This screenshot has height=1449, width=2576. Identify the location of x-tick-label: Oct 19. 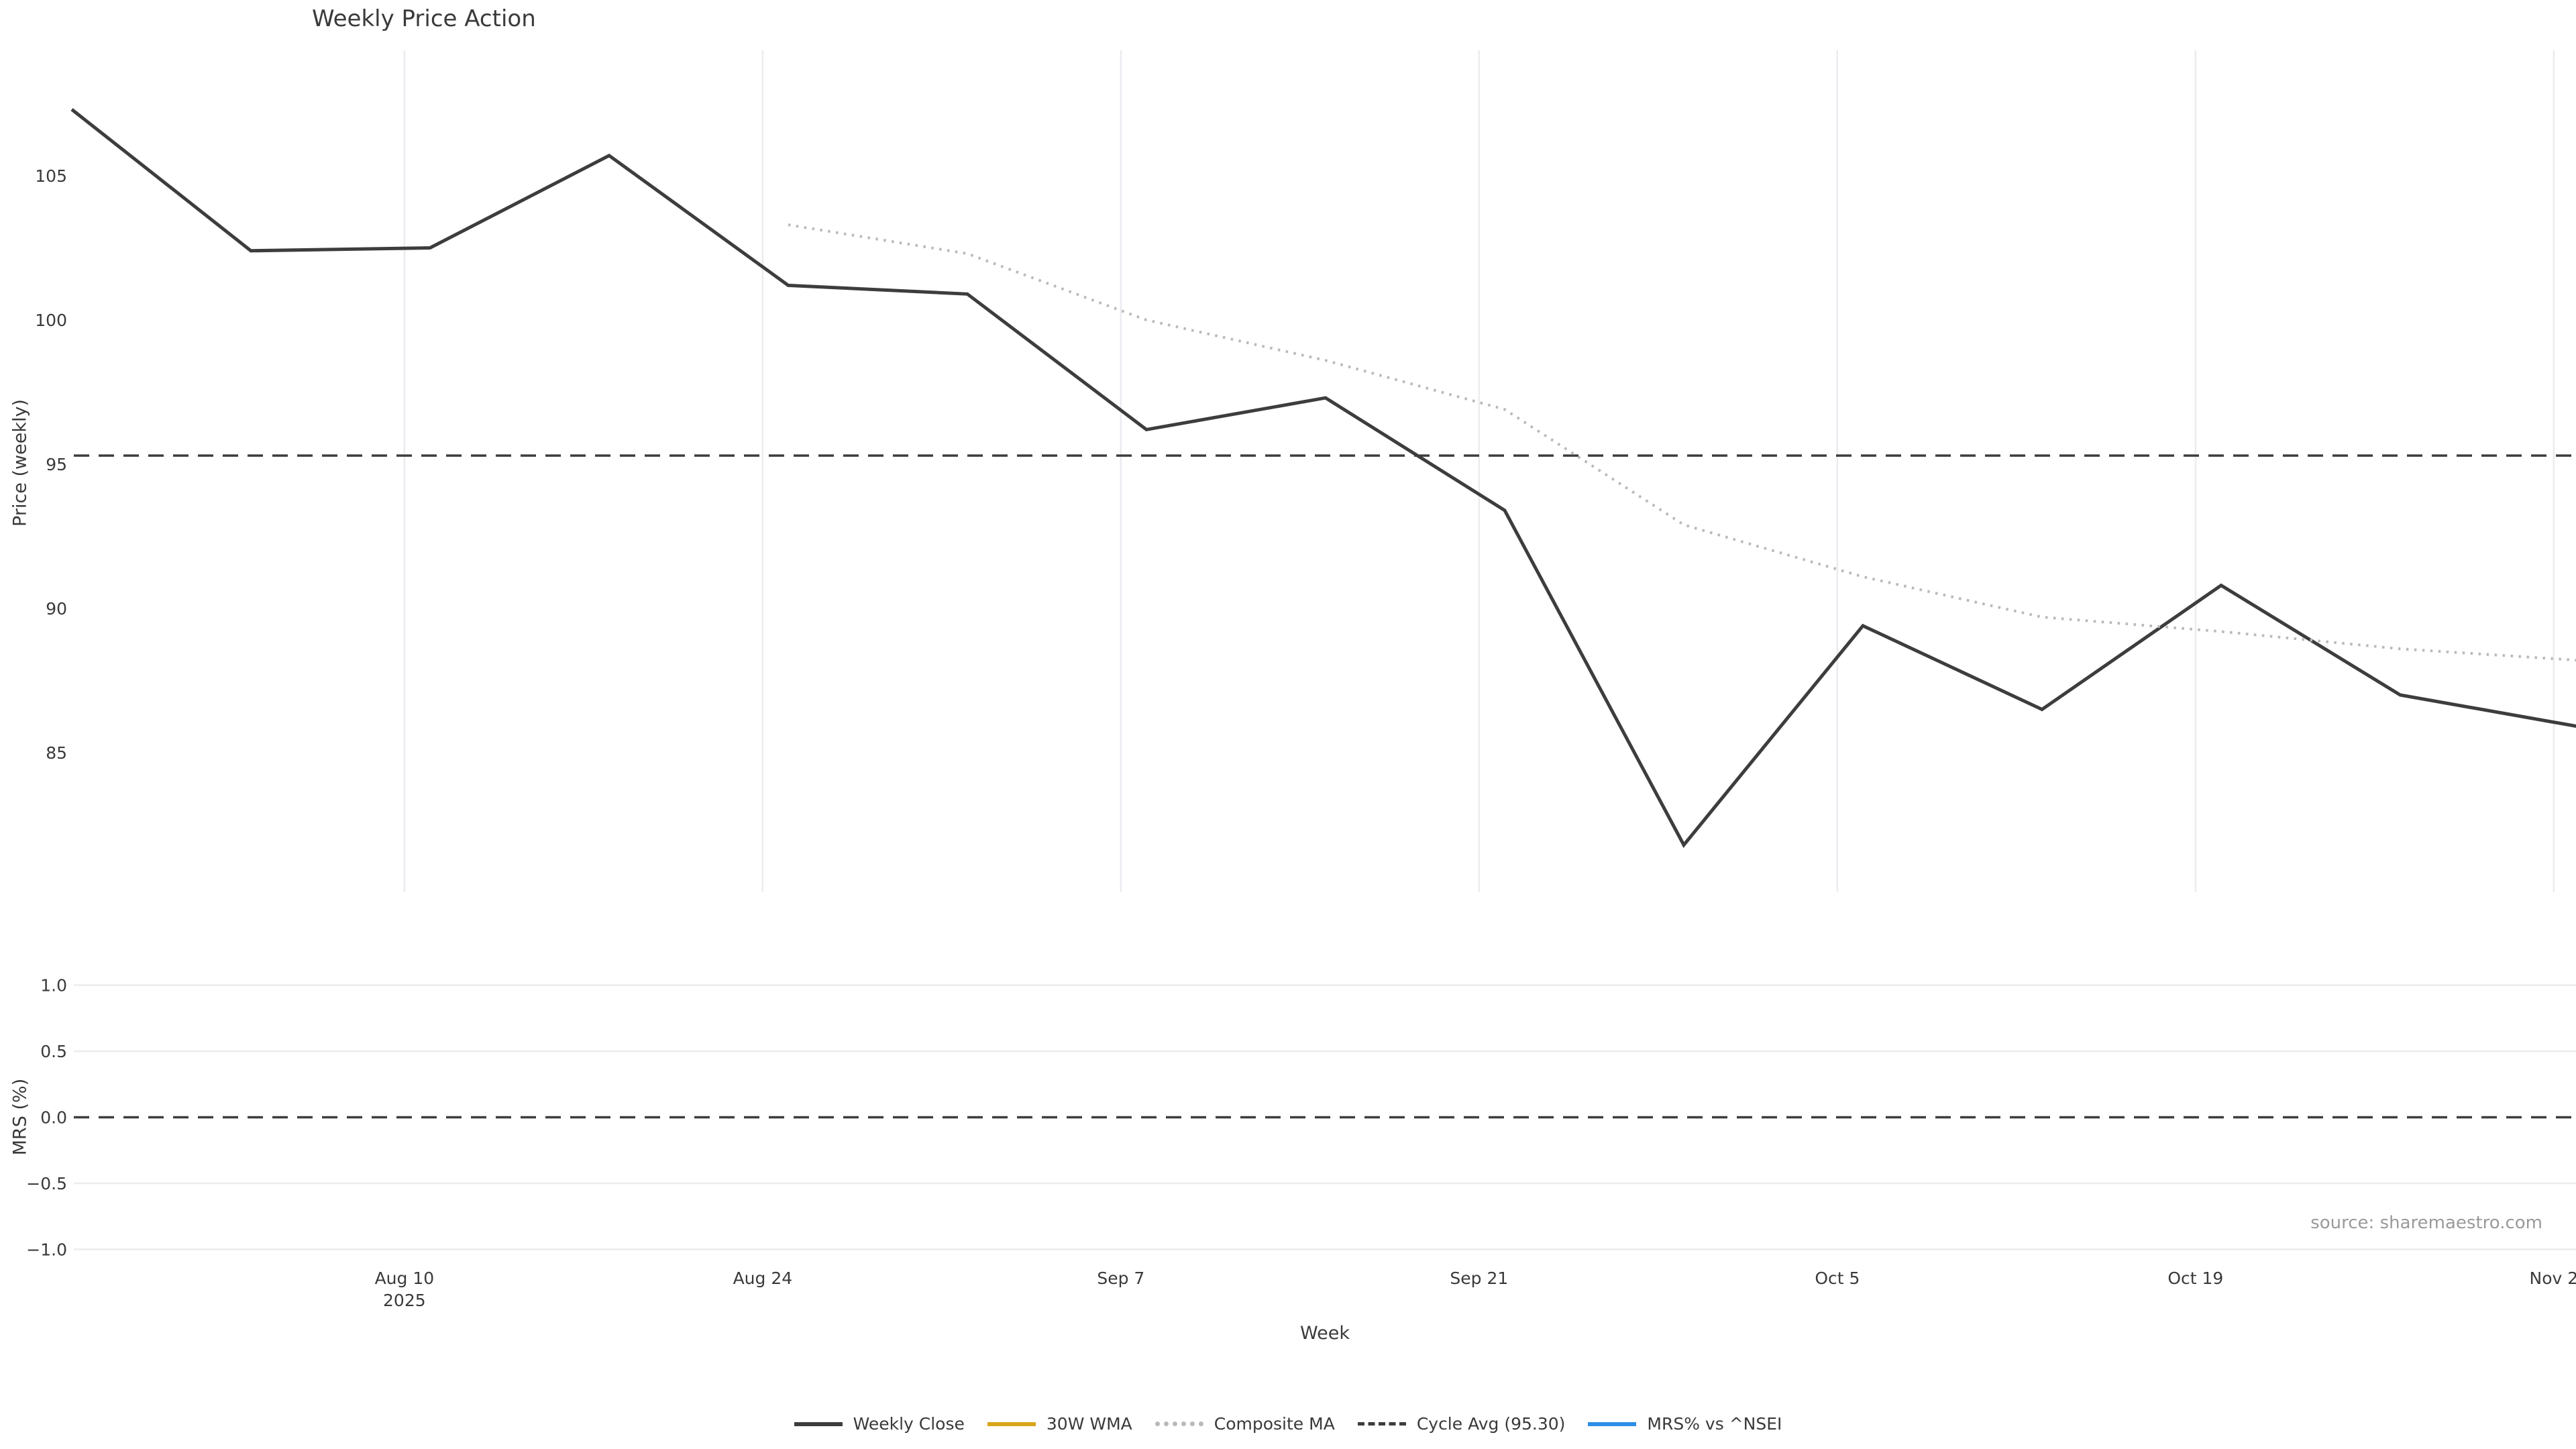
(2195, 1278).